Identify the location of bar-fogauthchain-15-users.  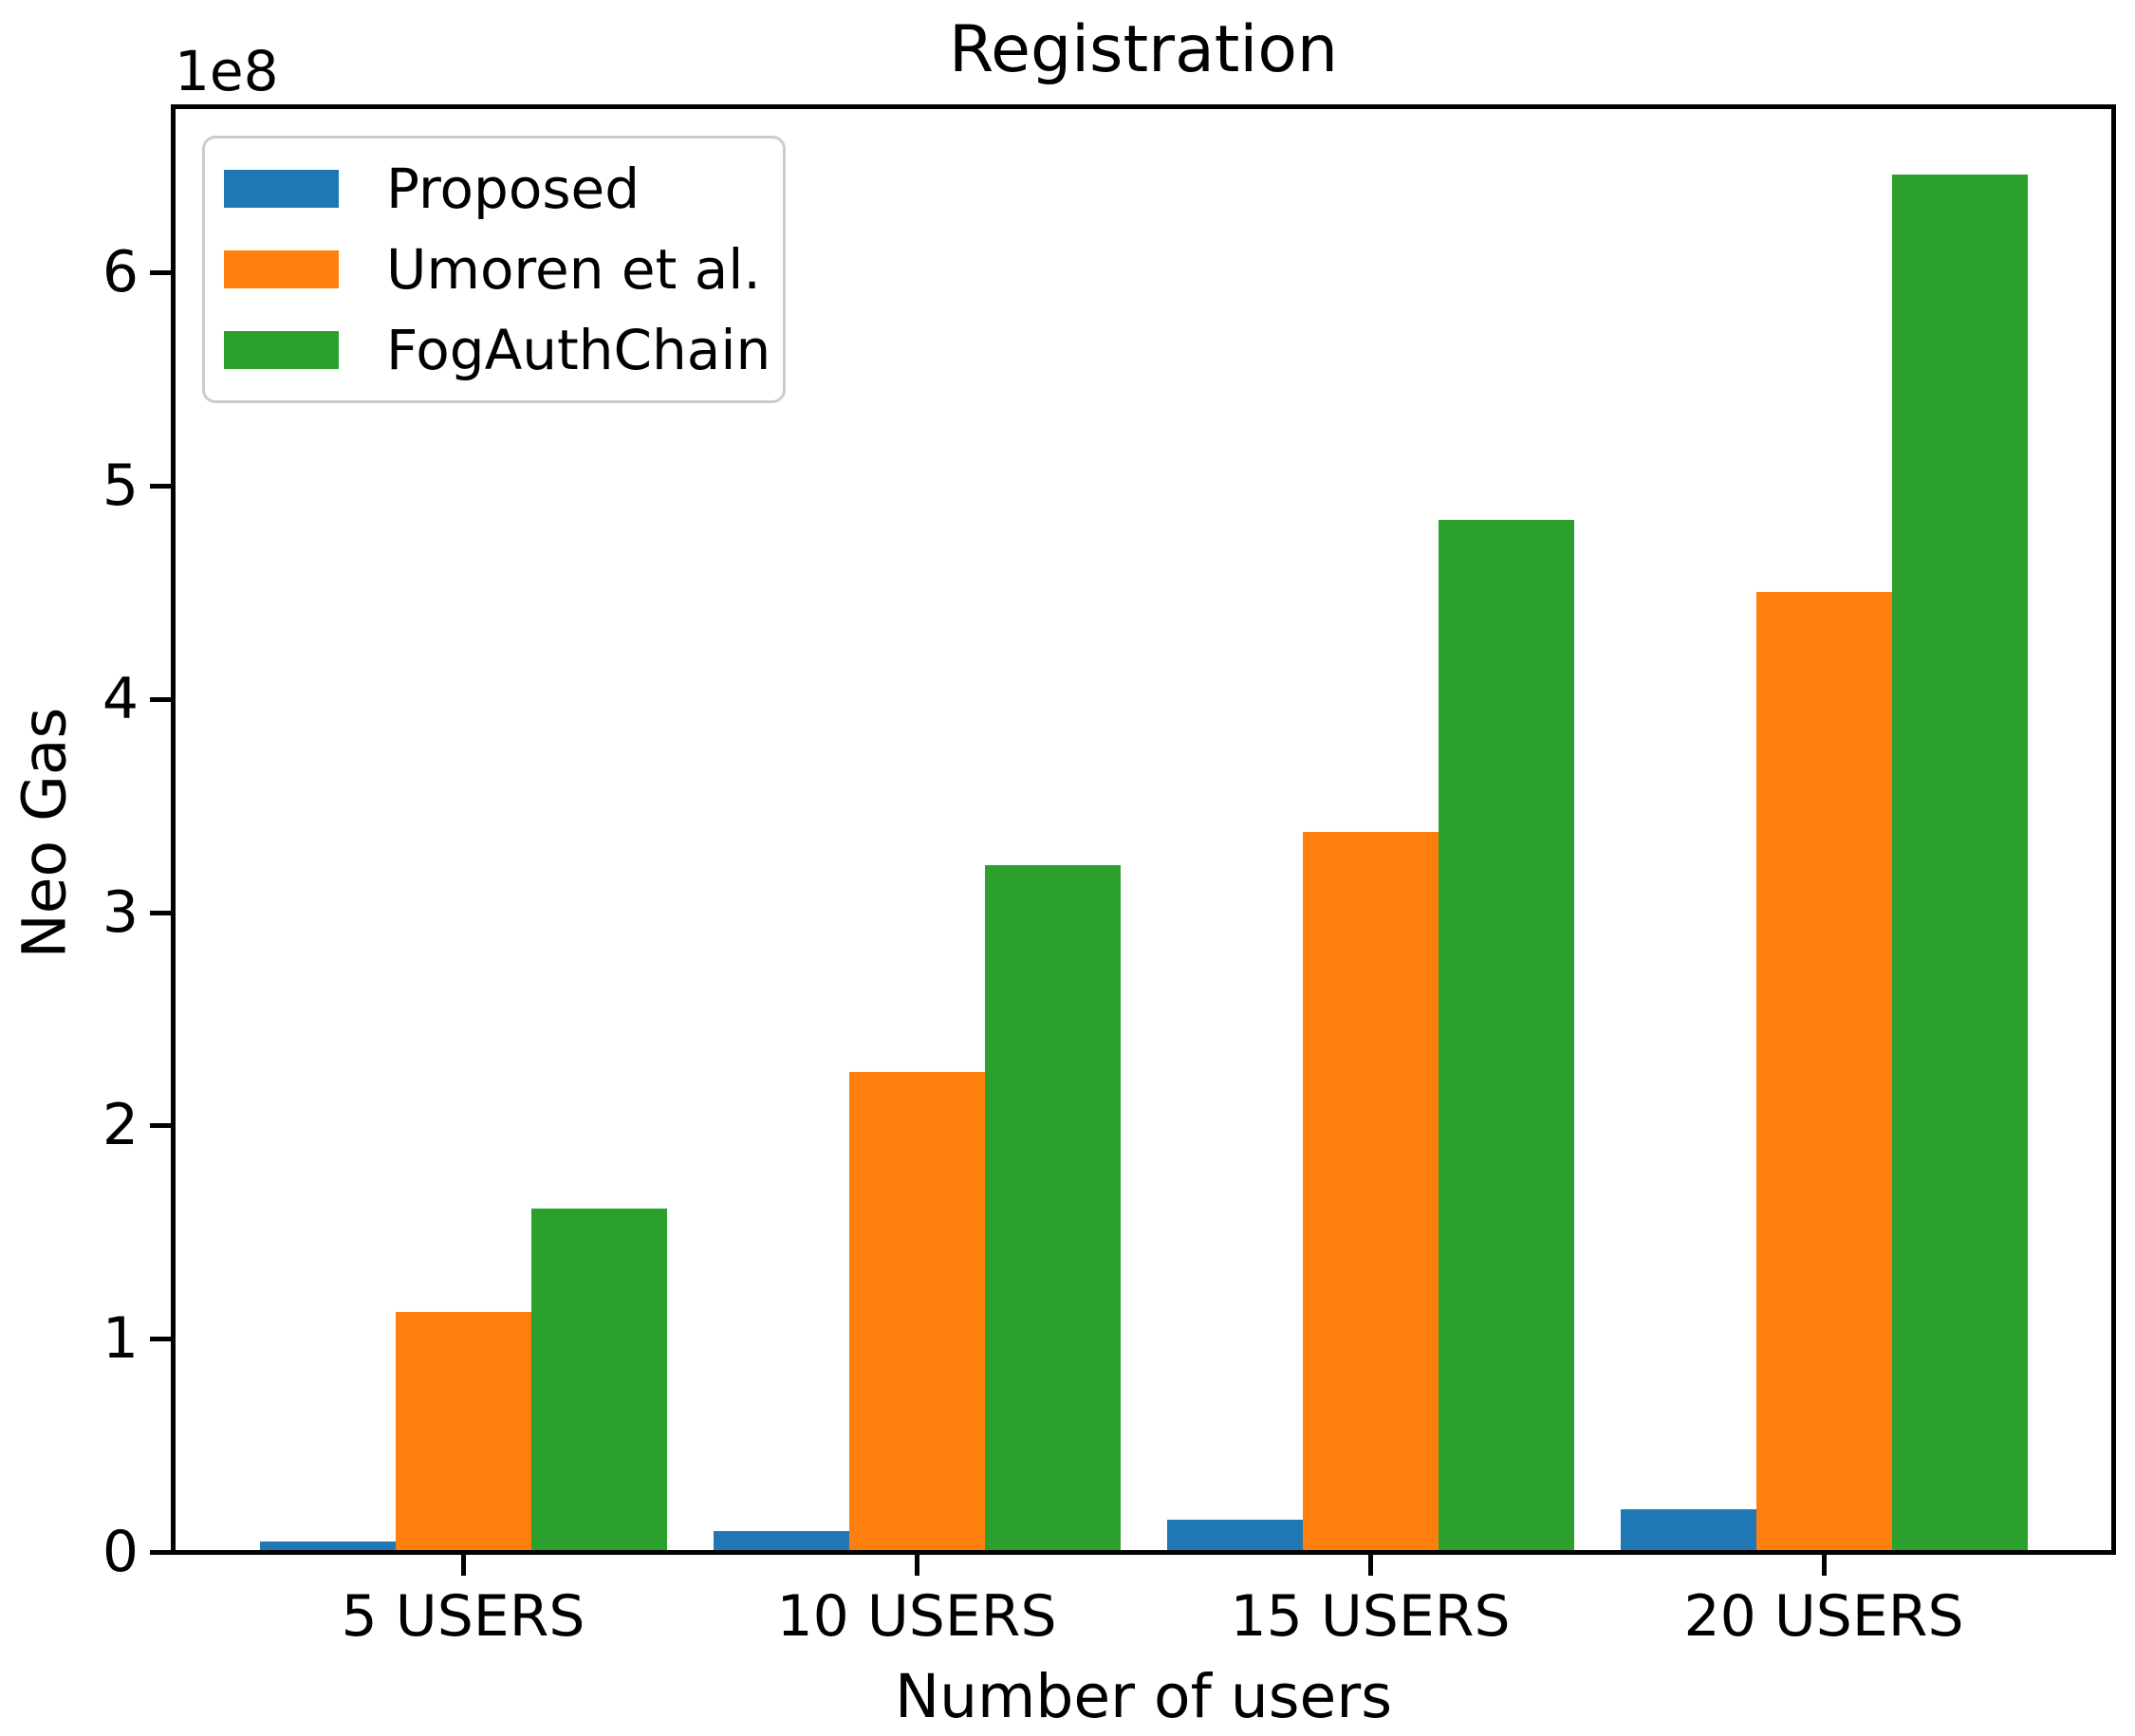
(1506, 1036).